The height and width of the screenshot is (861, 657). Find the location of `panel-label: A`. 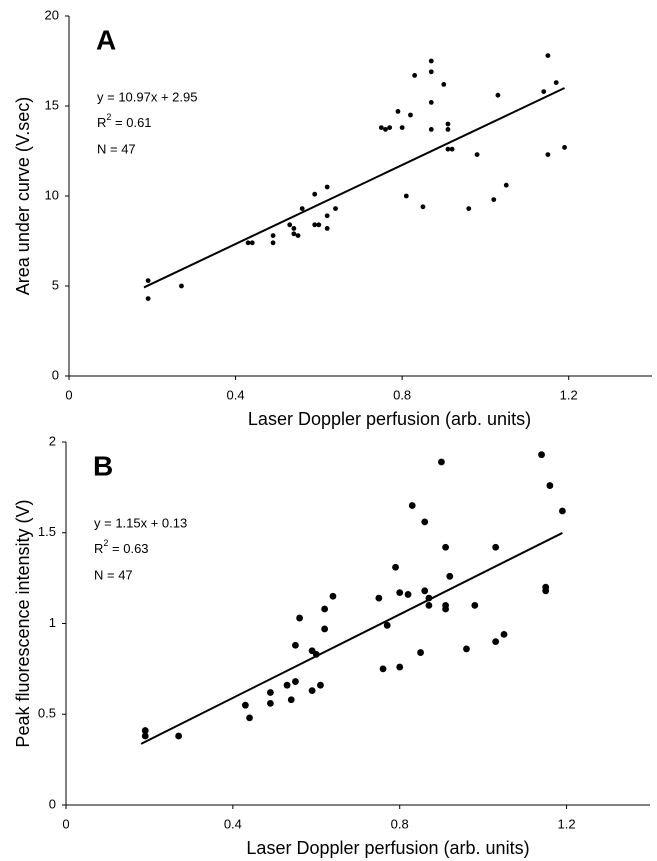

panel-label: A is located at coordinates (106, 39).